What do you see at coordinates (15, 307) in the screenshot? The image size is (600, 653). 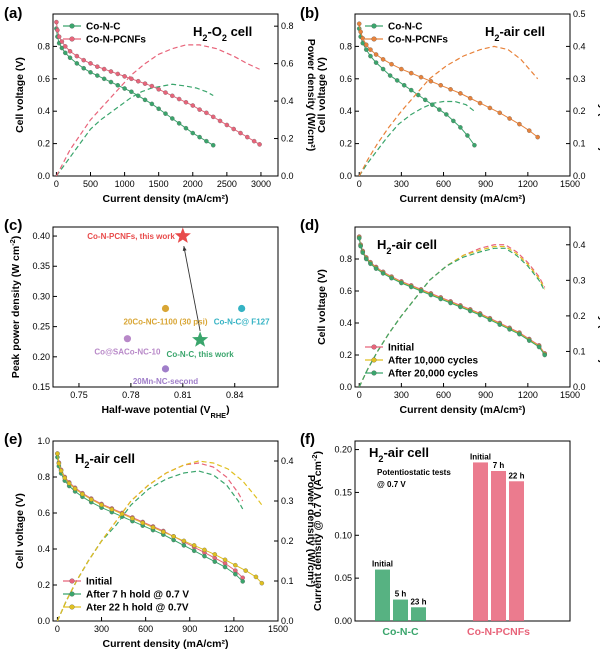 I see `y-axis-label: Peak power density (W cm-2)` at bounding box center [15, 307].